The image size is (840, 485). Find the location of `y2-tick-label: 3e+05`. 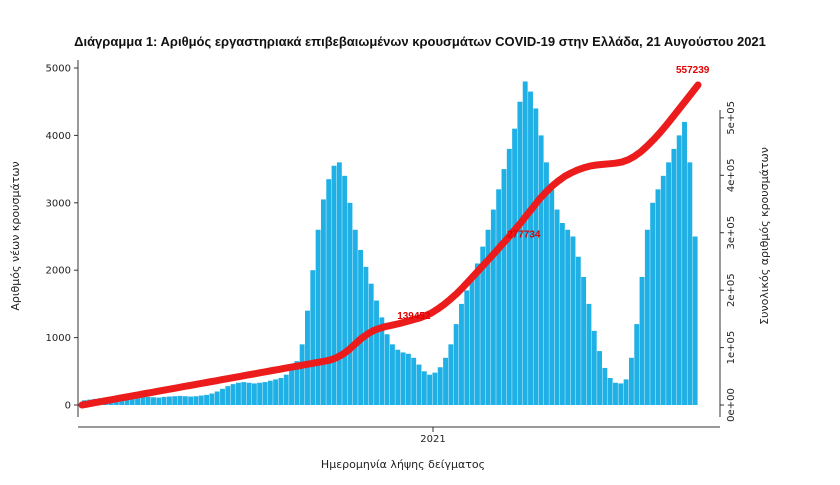

y2-tick-label: 3e+05 is located at coordinates (731, 233).